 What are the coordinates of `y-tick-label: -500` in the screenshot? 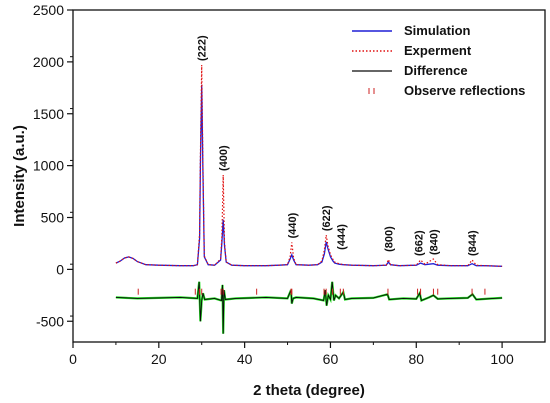 It's located at (50, 321).